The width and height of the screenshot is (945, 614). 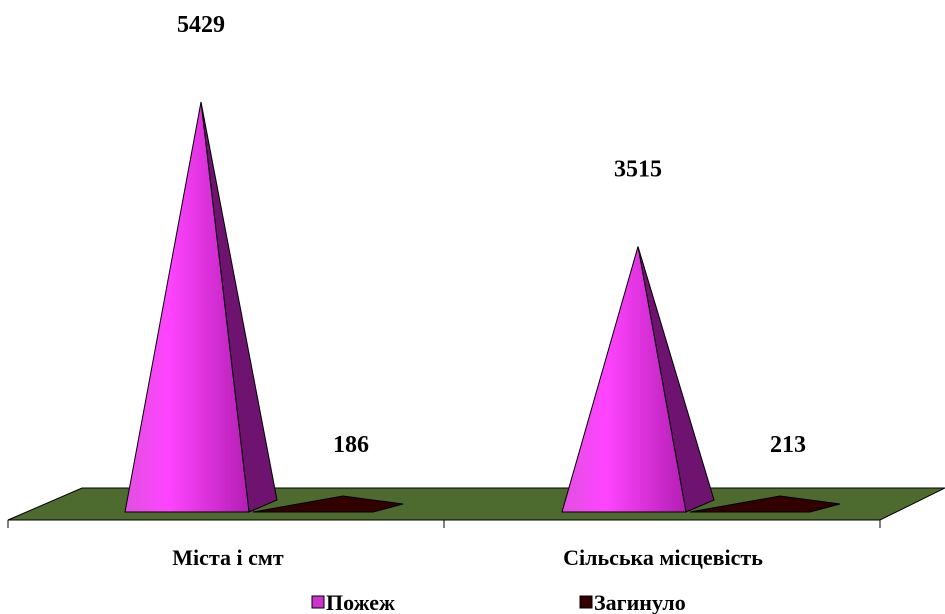 I want to click on legend: Пожеж Загинуло, so click(x=498, y=602).